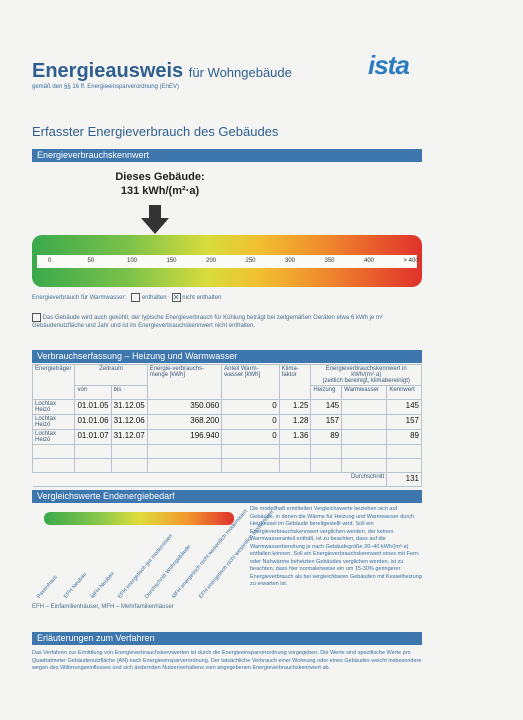 This screenshot has width=523, height=720. Describe the element at coordinates (250, 261) in the screenshot. I see `scale-tick: 250` at that location.